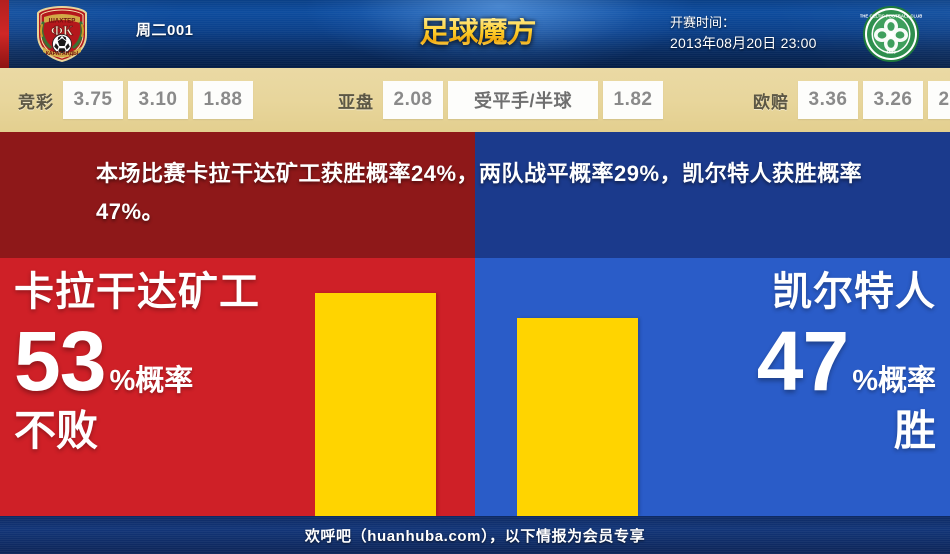  I want to click on summary-half-right, so click(712, 195).